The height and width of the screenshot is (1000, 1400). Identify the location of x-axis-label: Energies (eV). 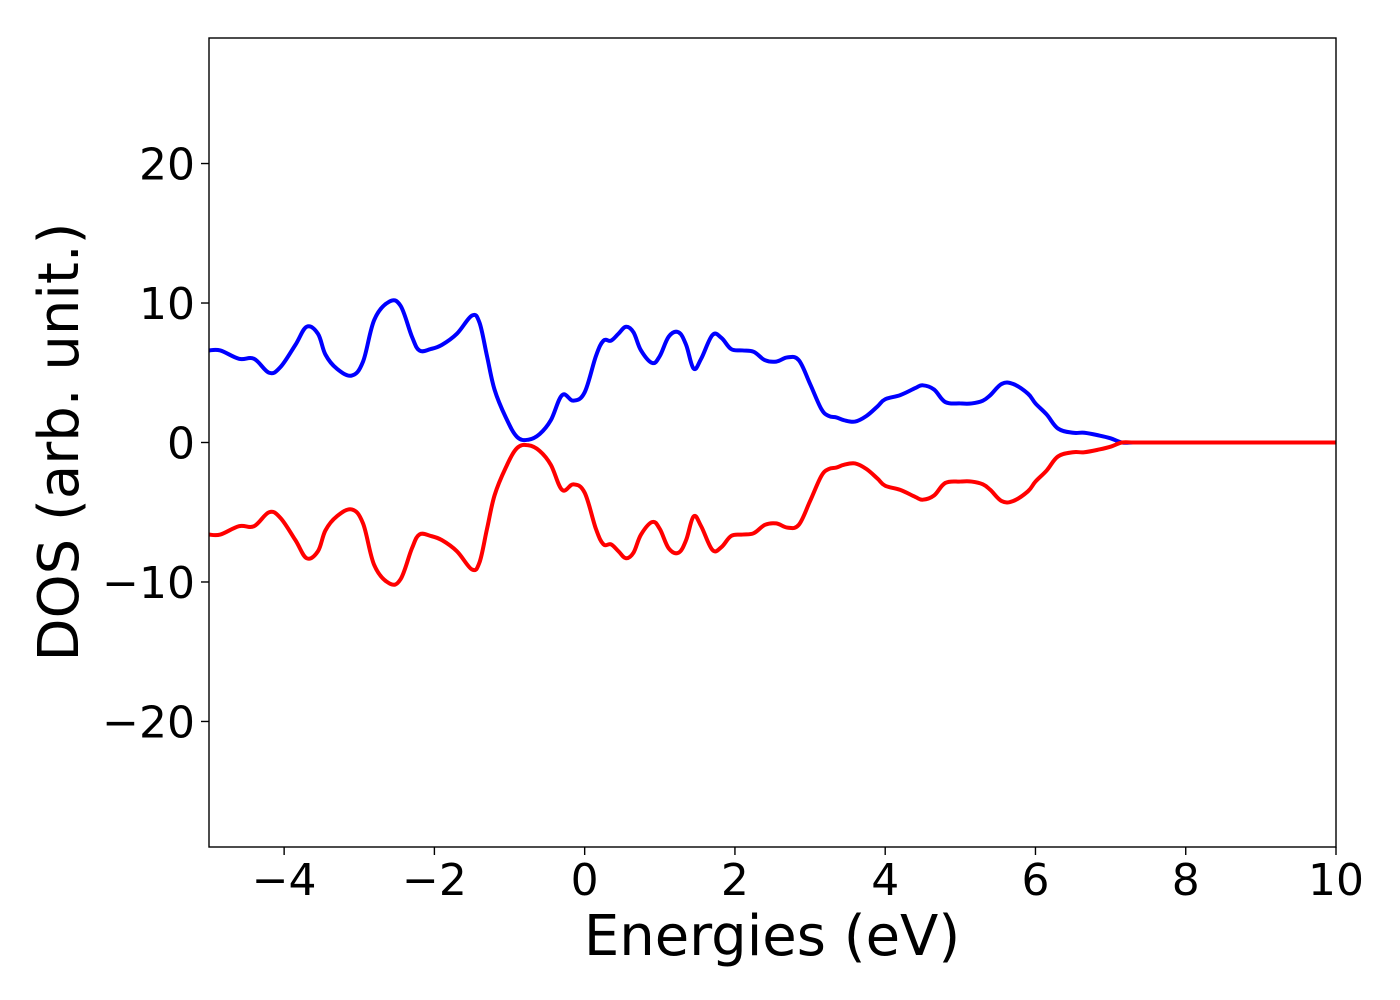
(772, 936).